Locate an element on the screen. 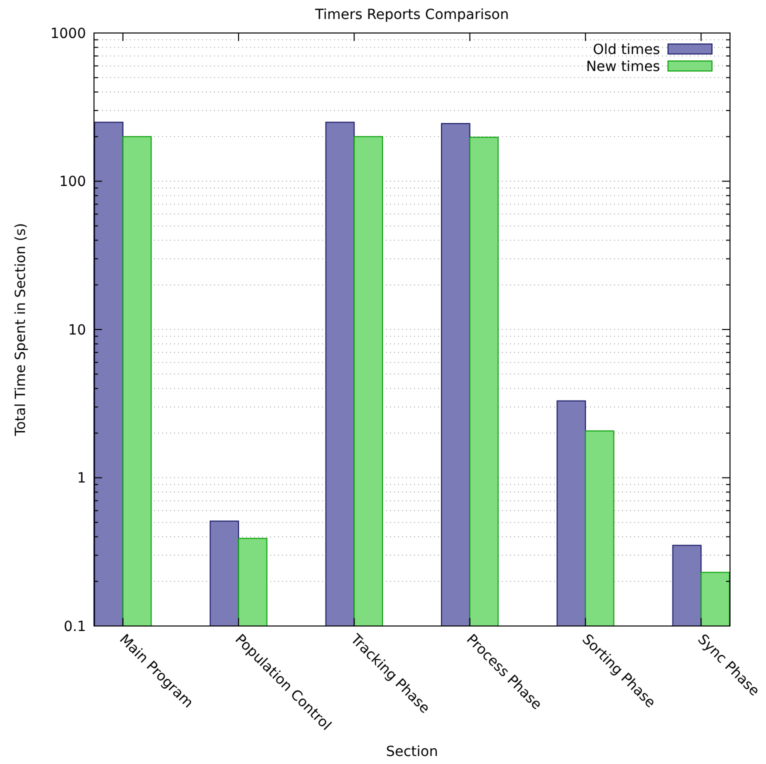 This screenshot has width=766, height=764. legend-label: Old times is located at coordinates (626, 50).